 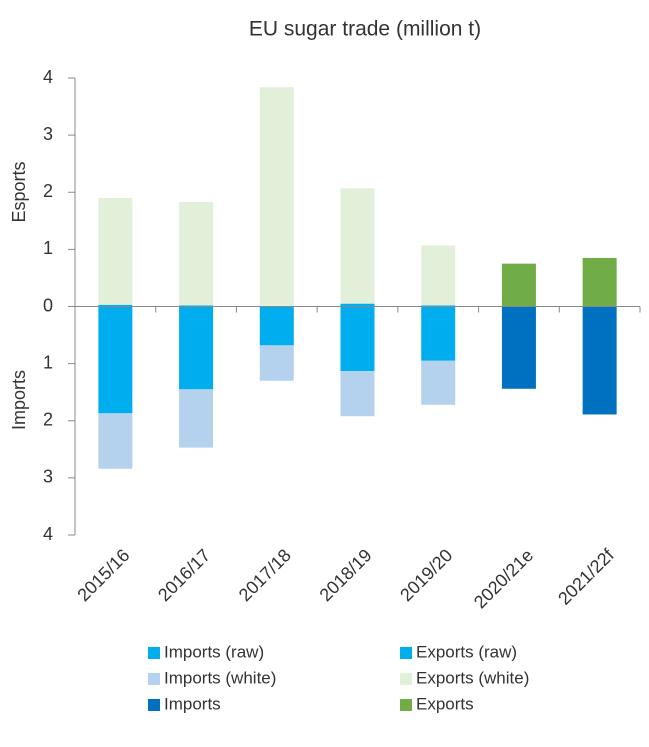 I want to click on y-tick-label: 0, so click(x=48, y=305).